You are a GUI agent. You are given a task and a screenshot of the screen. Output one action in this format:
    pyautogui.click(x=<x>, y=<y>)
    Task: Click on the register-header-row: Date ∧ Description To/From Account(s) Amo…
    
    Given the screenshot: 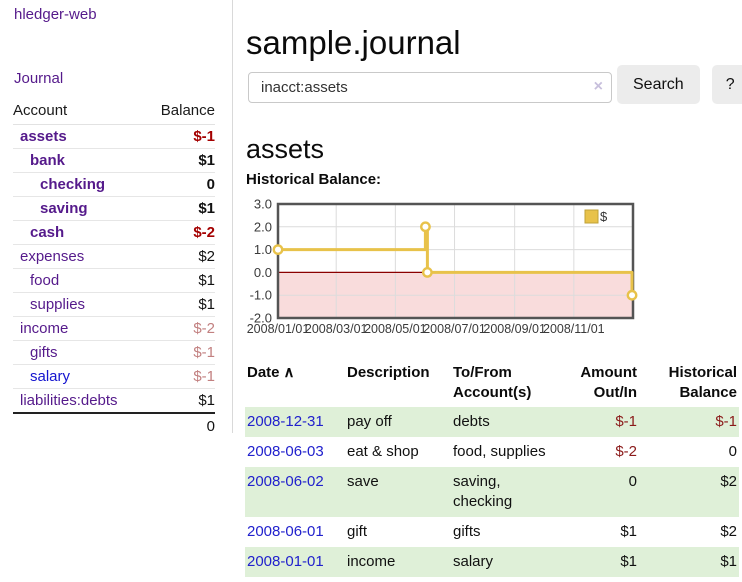 What is the action you would take?
    pyautogui.click(x=492, y=383)
    